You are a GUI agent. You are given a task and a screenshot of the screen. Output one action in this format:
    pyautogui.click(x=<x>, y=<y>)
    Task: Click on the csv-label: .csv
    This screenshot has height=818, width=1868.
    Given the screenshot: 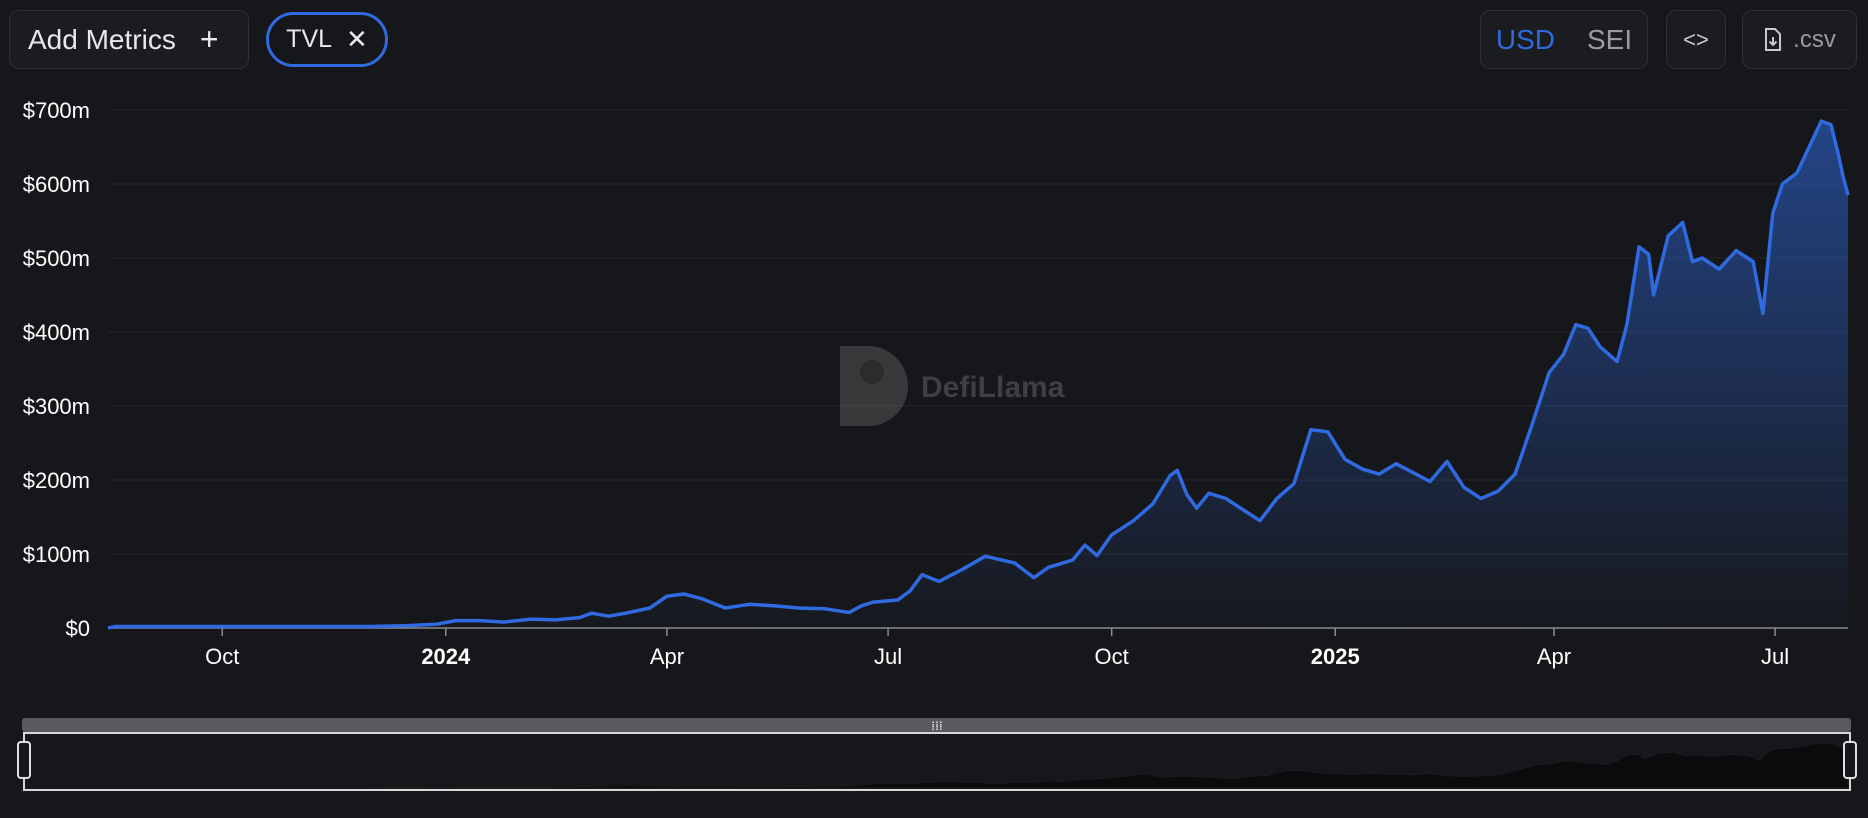 What is the action you would take?
    pyautogui.click(x=1814, y=39)
    